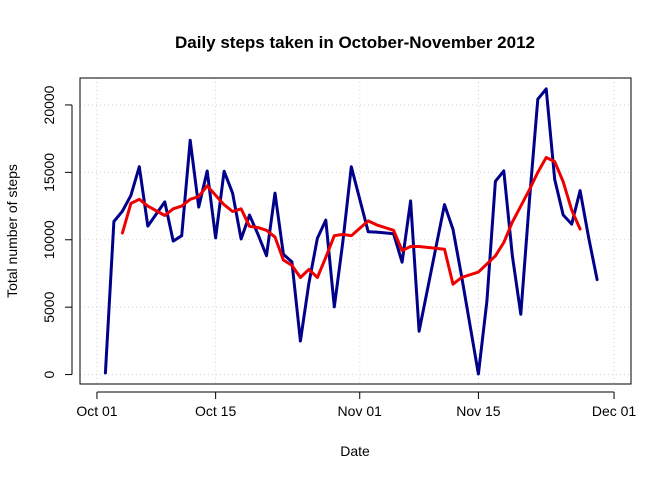 The height and width of the screenshot is (480, 672). What do you see at coordinates (360, 411) in the screenshot?
I see `x-tick-label: Nov 01` at bounding box center [360, 411].